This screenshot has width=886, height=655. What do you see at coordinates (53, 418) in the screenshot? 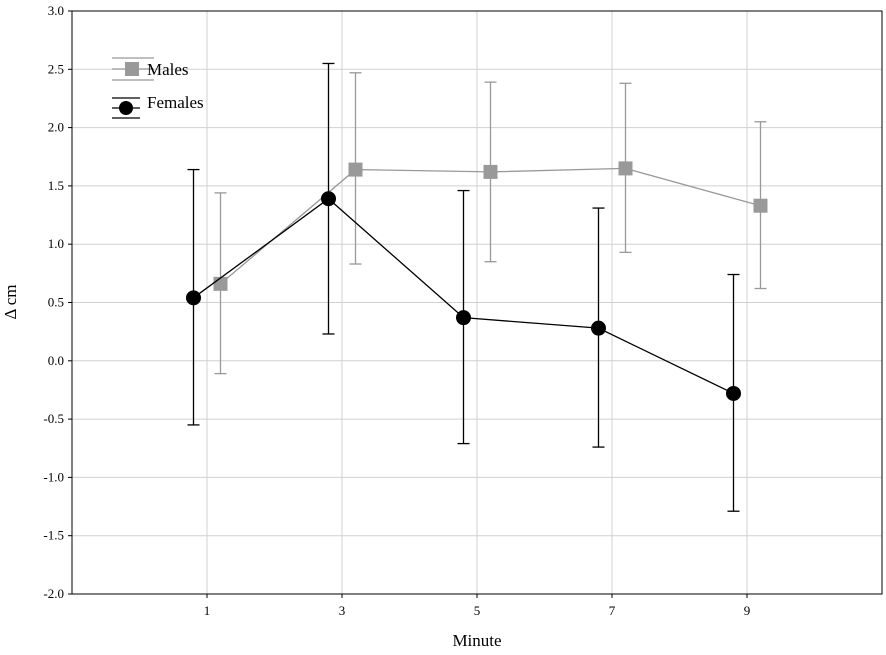
I see `y-tick-label: -0.5` at bounding box center [53, 418].